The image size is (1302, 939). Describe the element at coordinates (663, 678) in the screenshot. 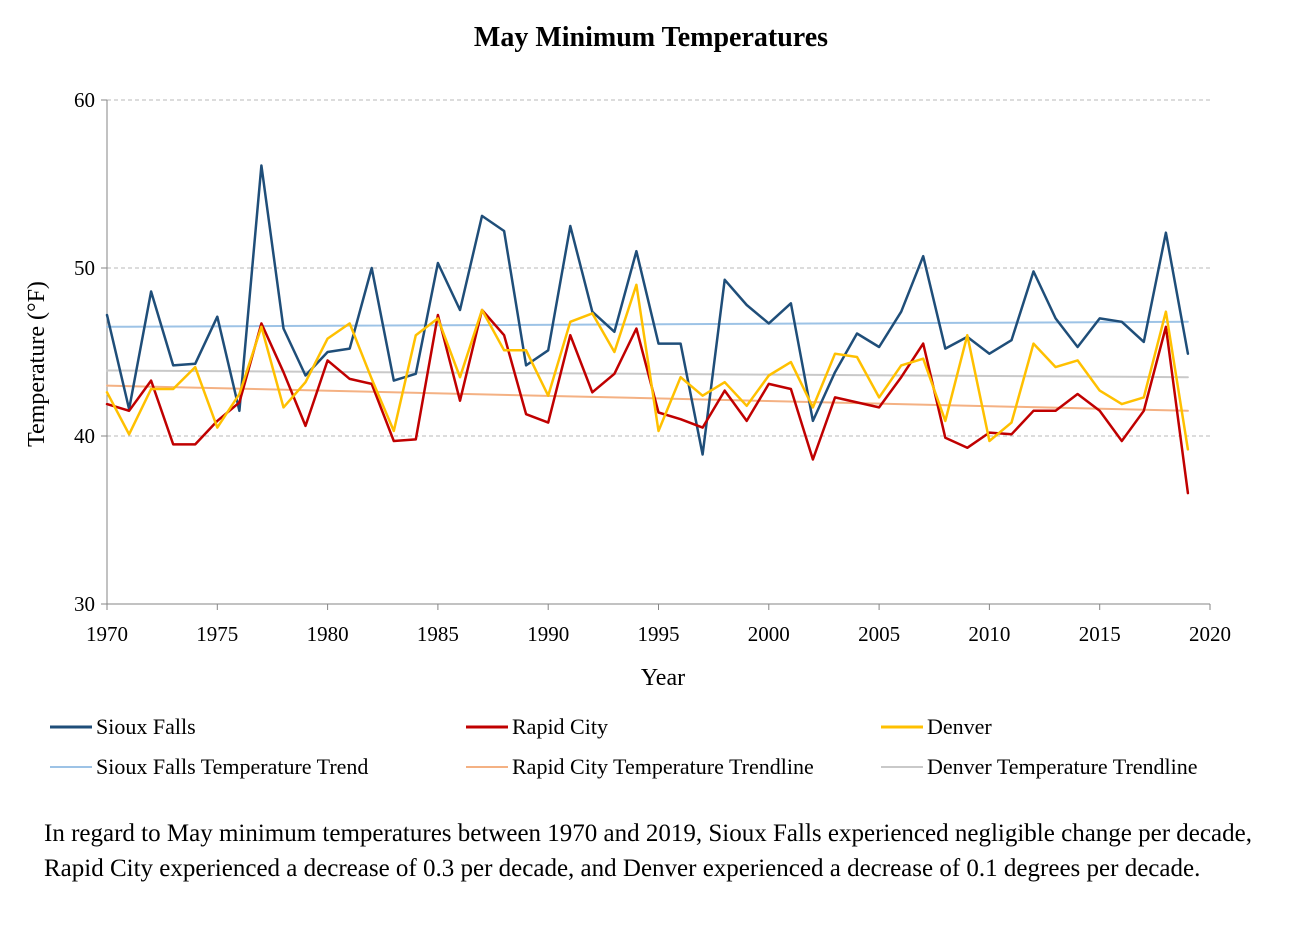

I see `x-axis-label: Year` at that location.